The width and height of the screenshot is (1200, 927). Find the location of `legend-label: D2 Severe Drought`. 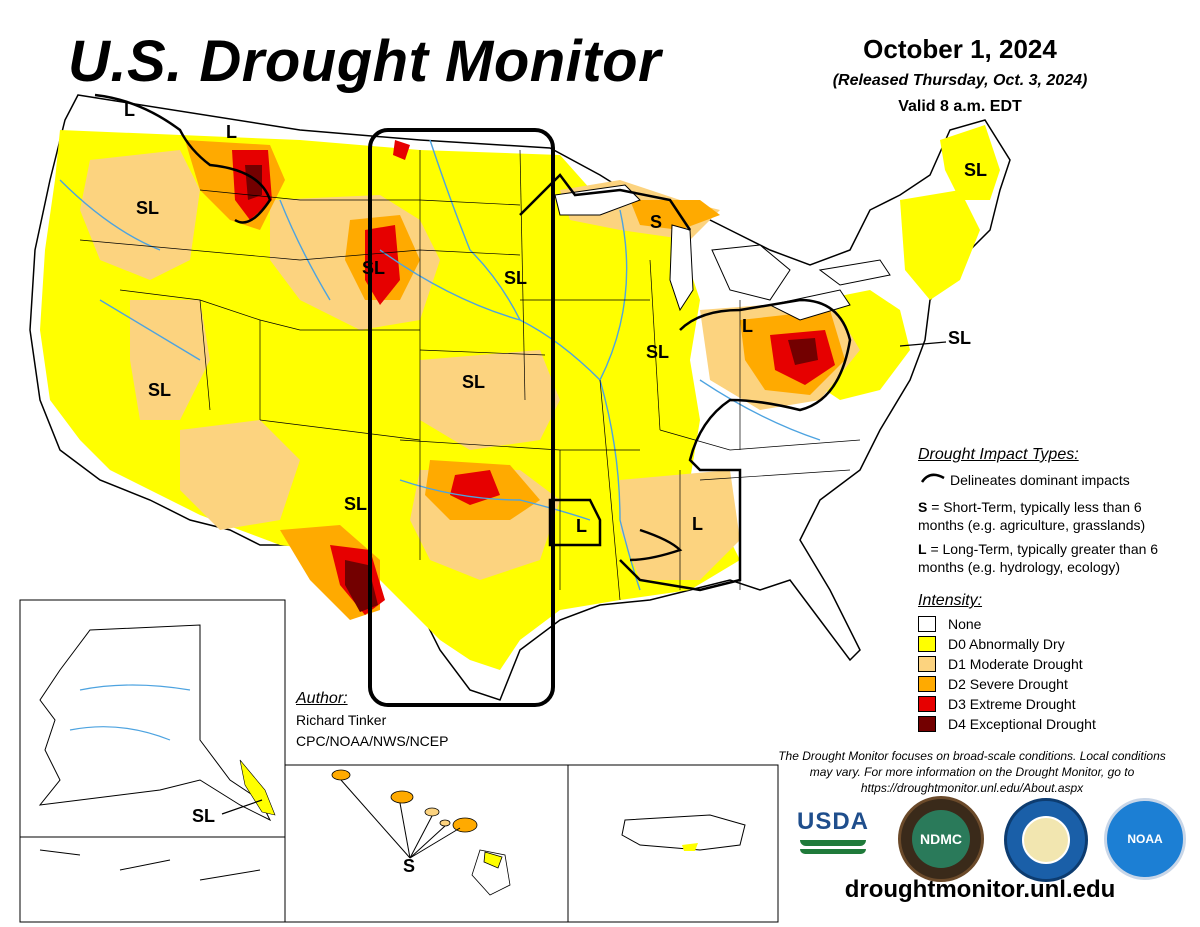

legend-label: D2 Severe Drought is located at coordinates (1008, 684).